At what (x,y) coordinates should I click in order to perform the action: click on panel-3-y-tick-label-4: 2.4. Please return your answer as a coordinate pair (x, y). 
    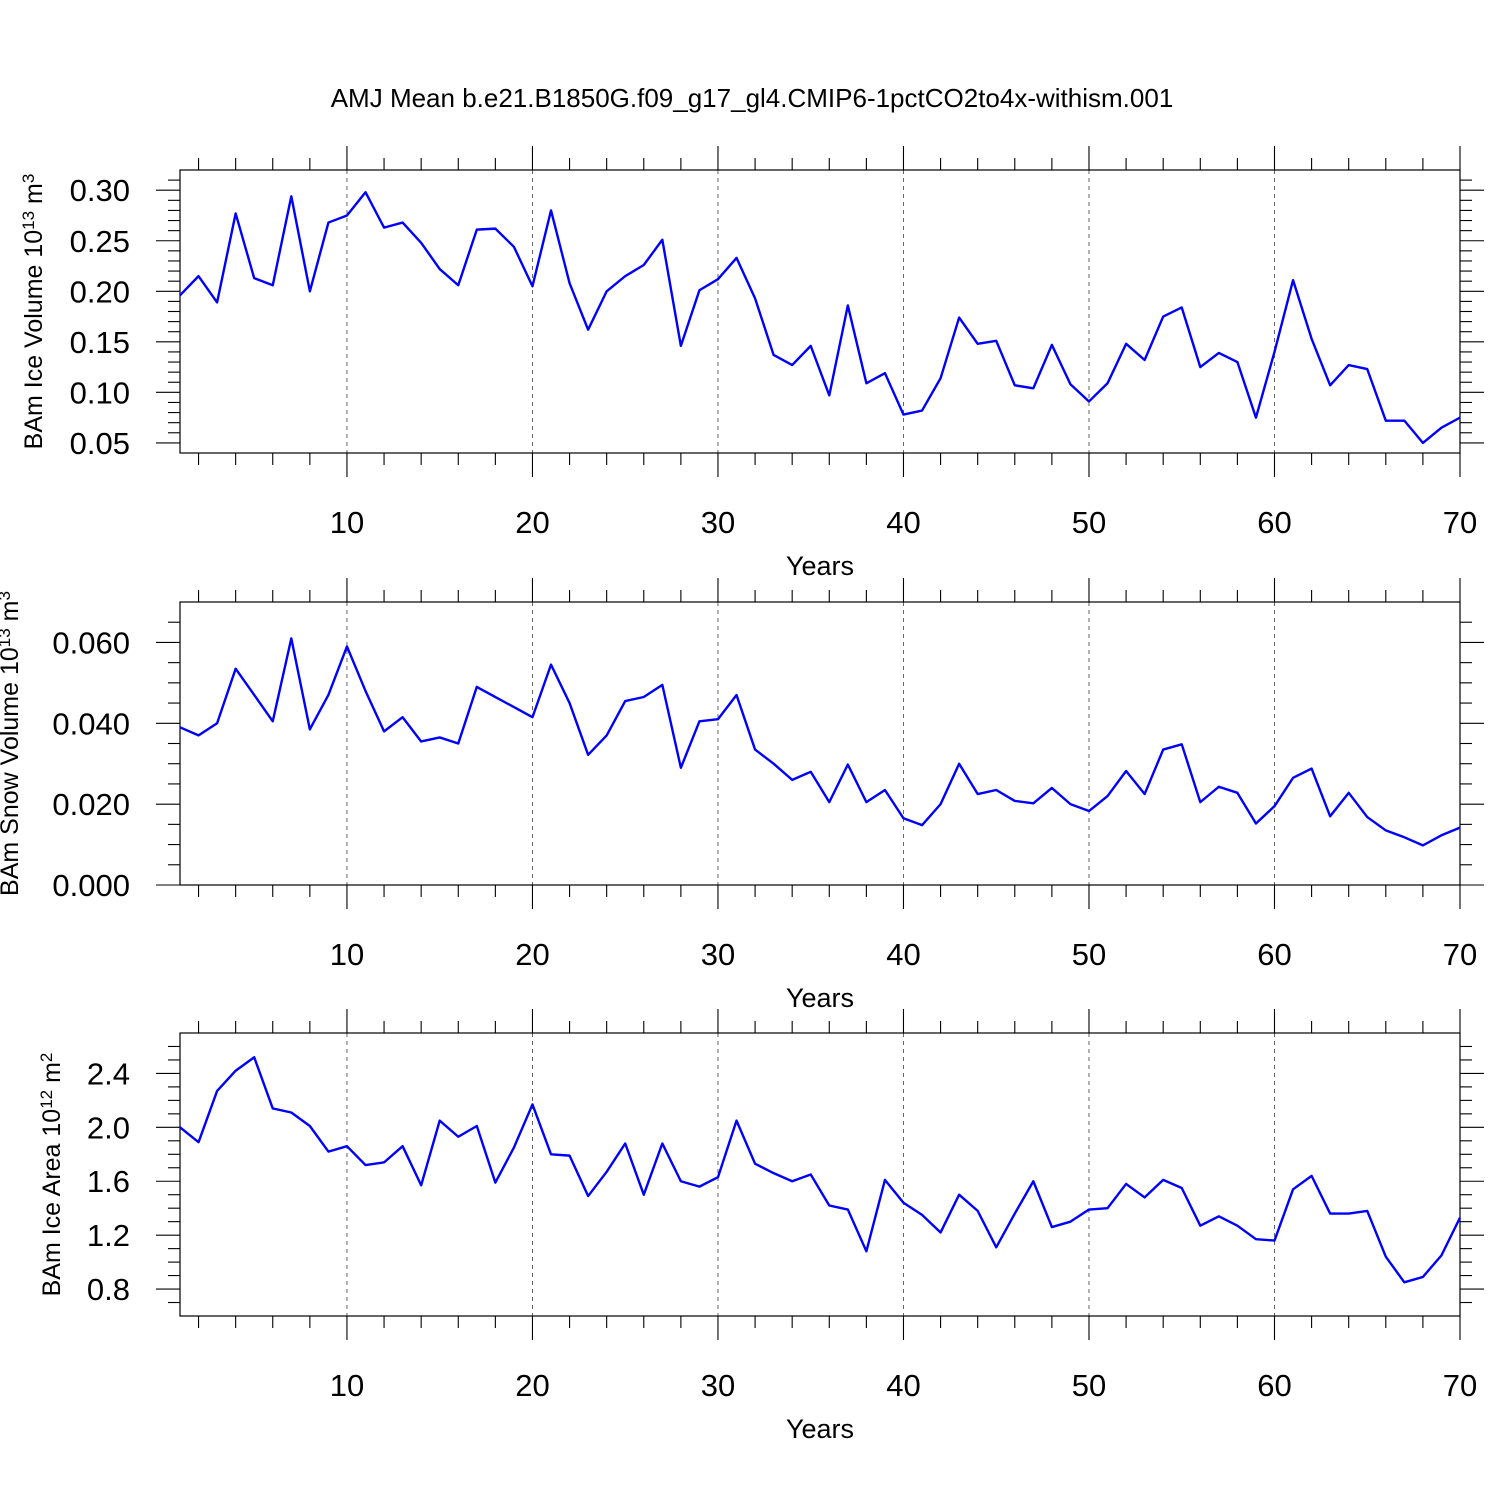
    Looking at the image, I should click on (108, 1073).